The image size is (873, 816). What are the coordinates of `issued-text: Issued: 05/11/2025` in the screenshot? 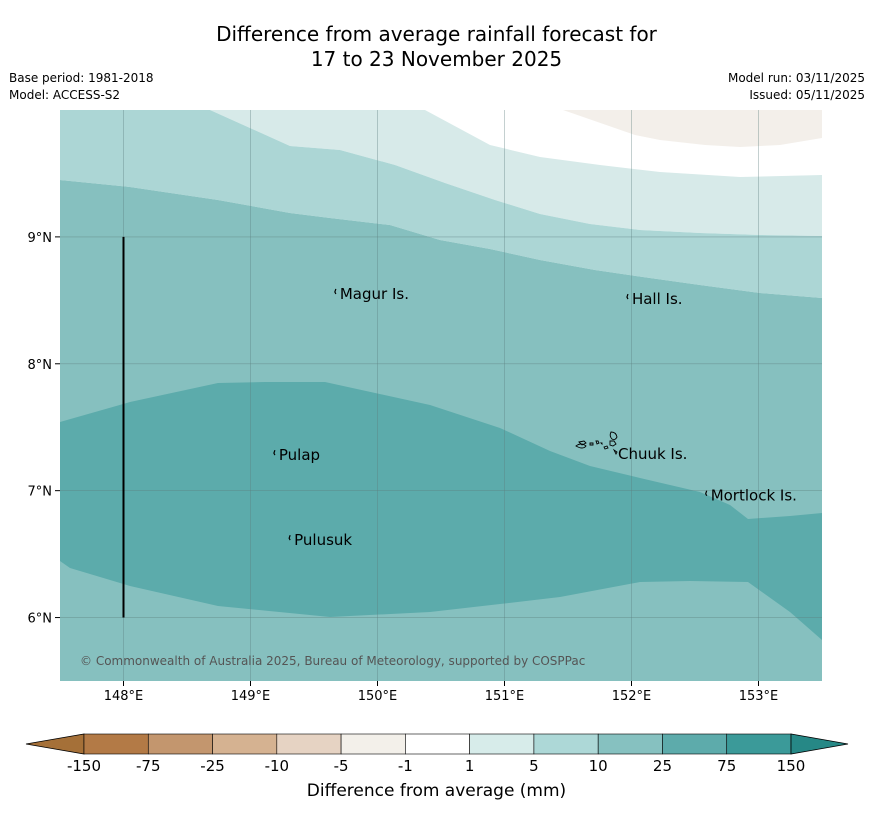 It's located at (807, 95).